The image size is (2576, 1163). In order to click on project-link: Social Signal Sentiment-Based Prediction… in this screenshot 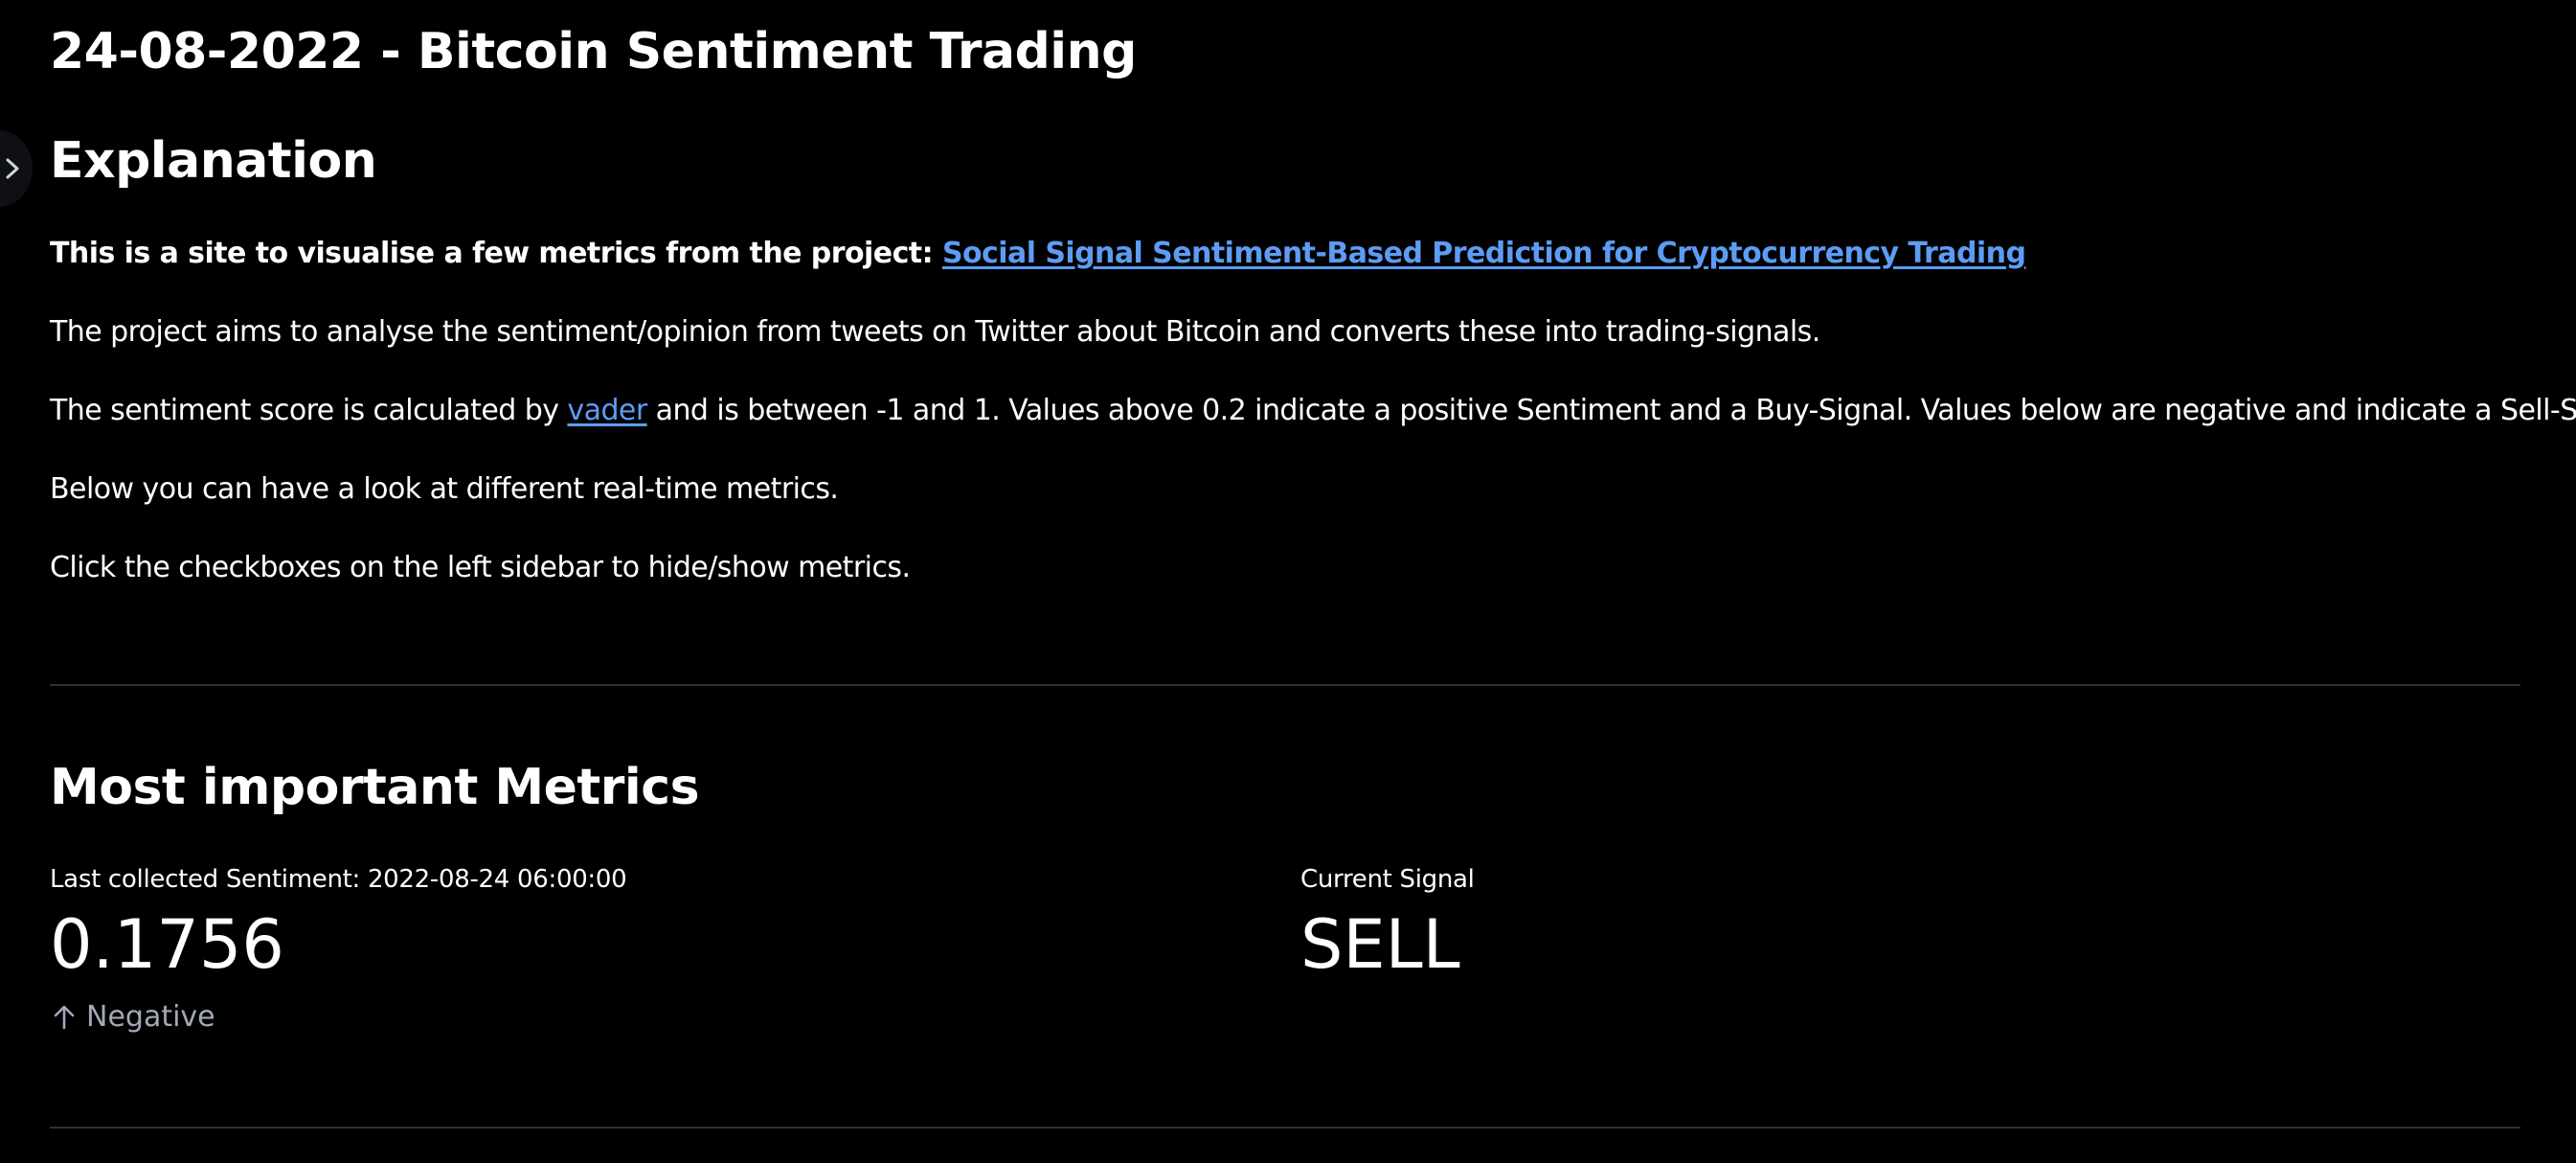, I will do `click(1483, 253)`.